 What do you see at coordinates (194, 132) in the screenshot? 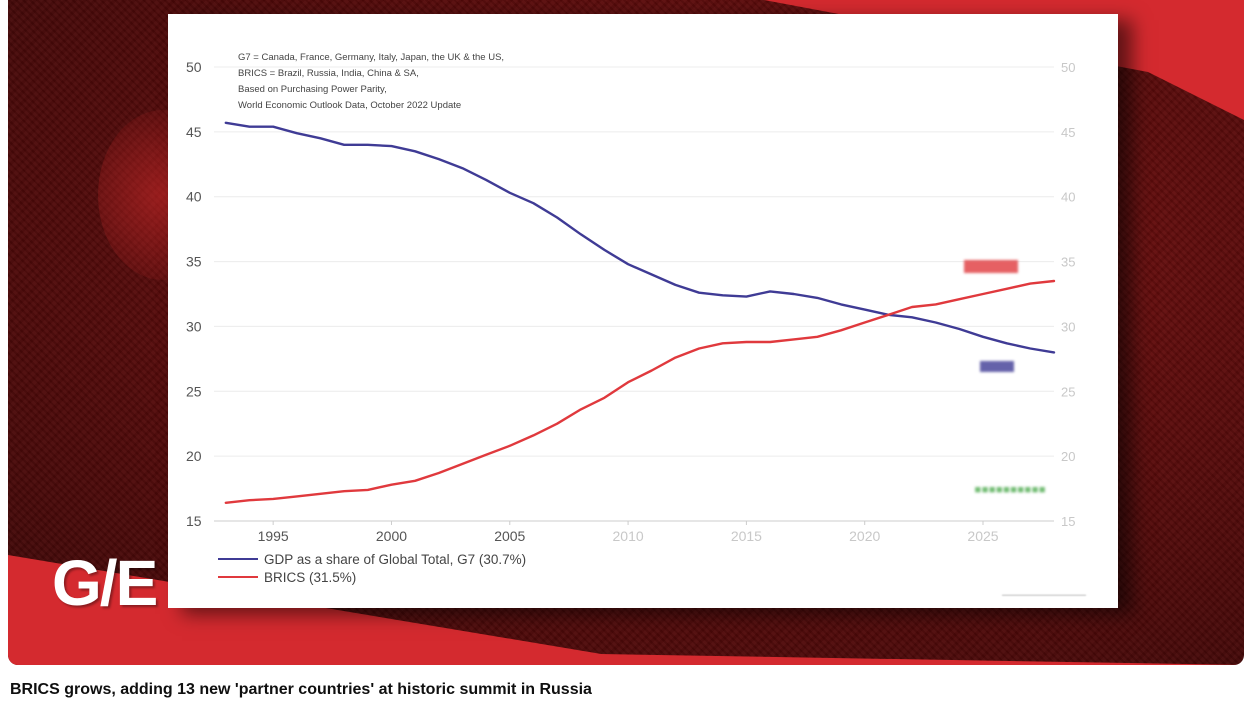
I see `y-tick-label-45: 45` at bounding box center [194, 132].